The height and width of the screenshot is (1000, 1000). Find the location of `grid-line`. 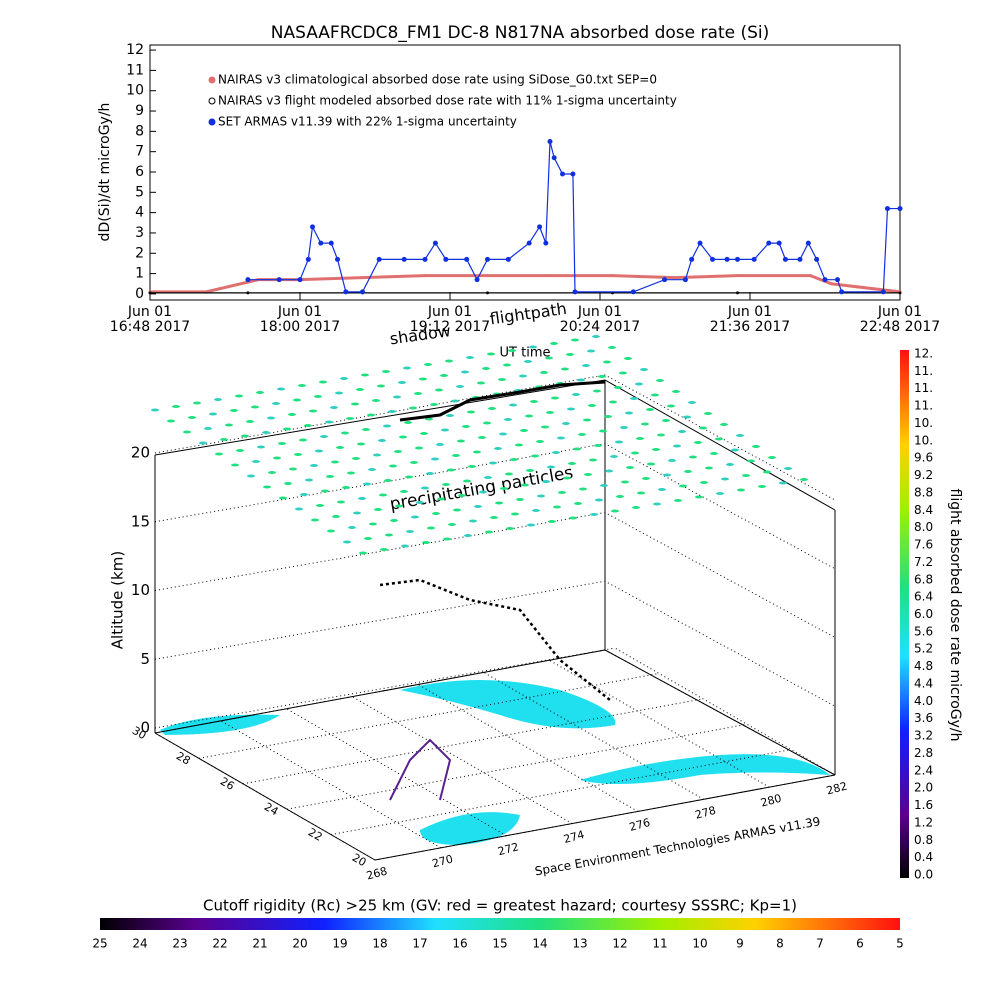

grid-line is located at coordinates (495, 574).